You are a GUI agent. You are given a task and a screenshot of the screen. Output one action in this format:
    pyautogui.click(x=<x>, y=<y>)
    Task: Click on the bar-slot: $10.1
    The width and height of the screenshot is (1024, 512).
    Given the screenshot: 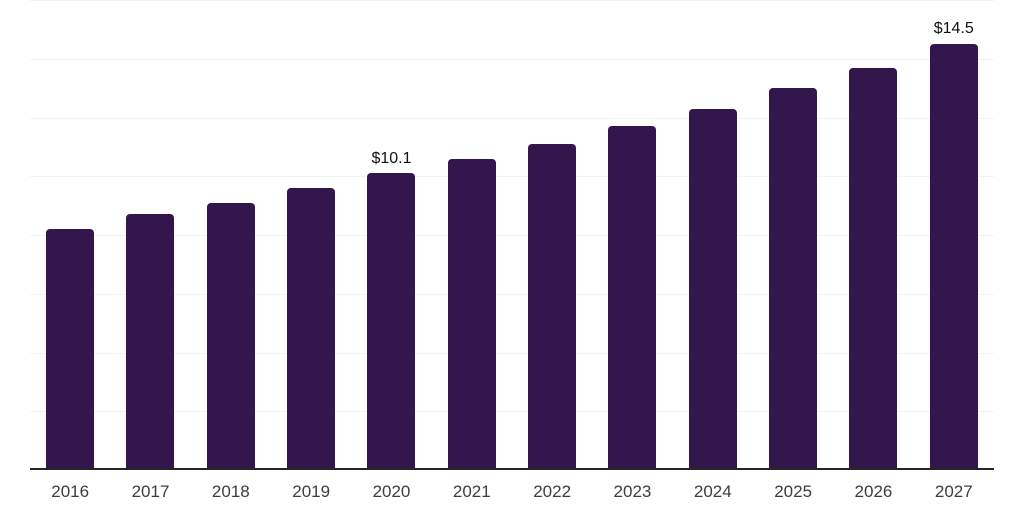 What is the action you would take?
    pyautogui.click(x=391, y=235)
    